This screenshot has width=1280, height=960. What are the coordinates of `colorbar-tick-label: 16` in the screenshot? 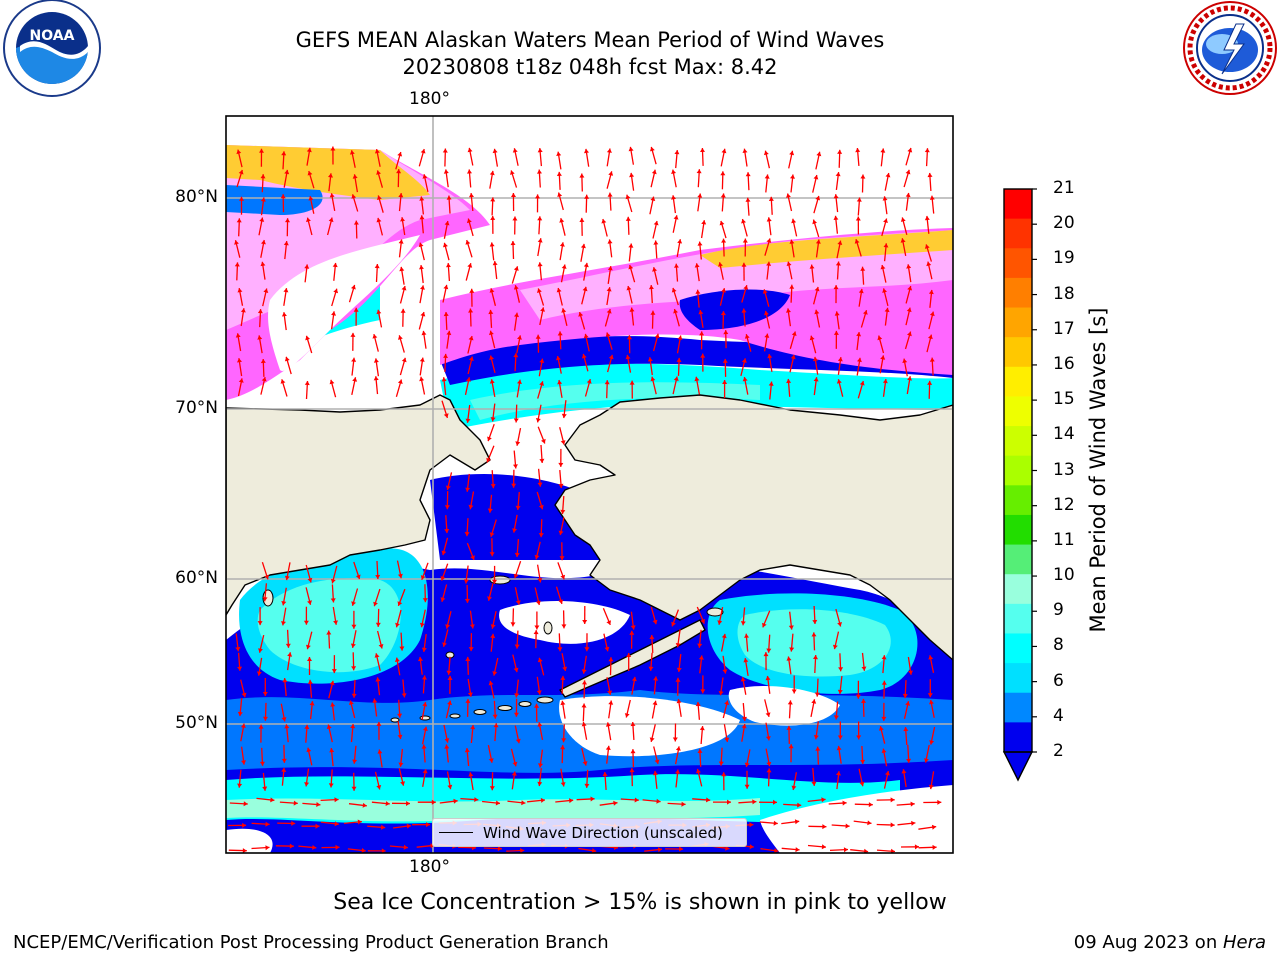 It's located at (1064, 363).